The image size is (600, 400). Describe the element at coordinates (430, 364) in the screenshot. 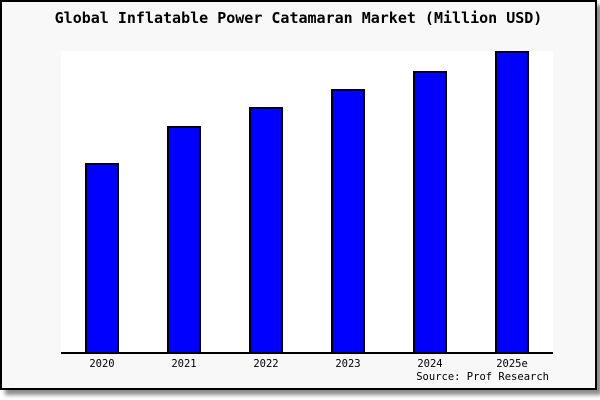

I see `x-tick-label-2024: 2024` at that location.